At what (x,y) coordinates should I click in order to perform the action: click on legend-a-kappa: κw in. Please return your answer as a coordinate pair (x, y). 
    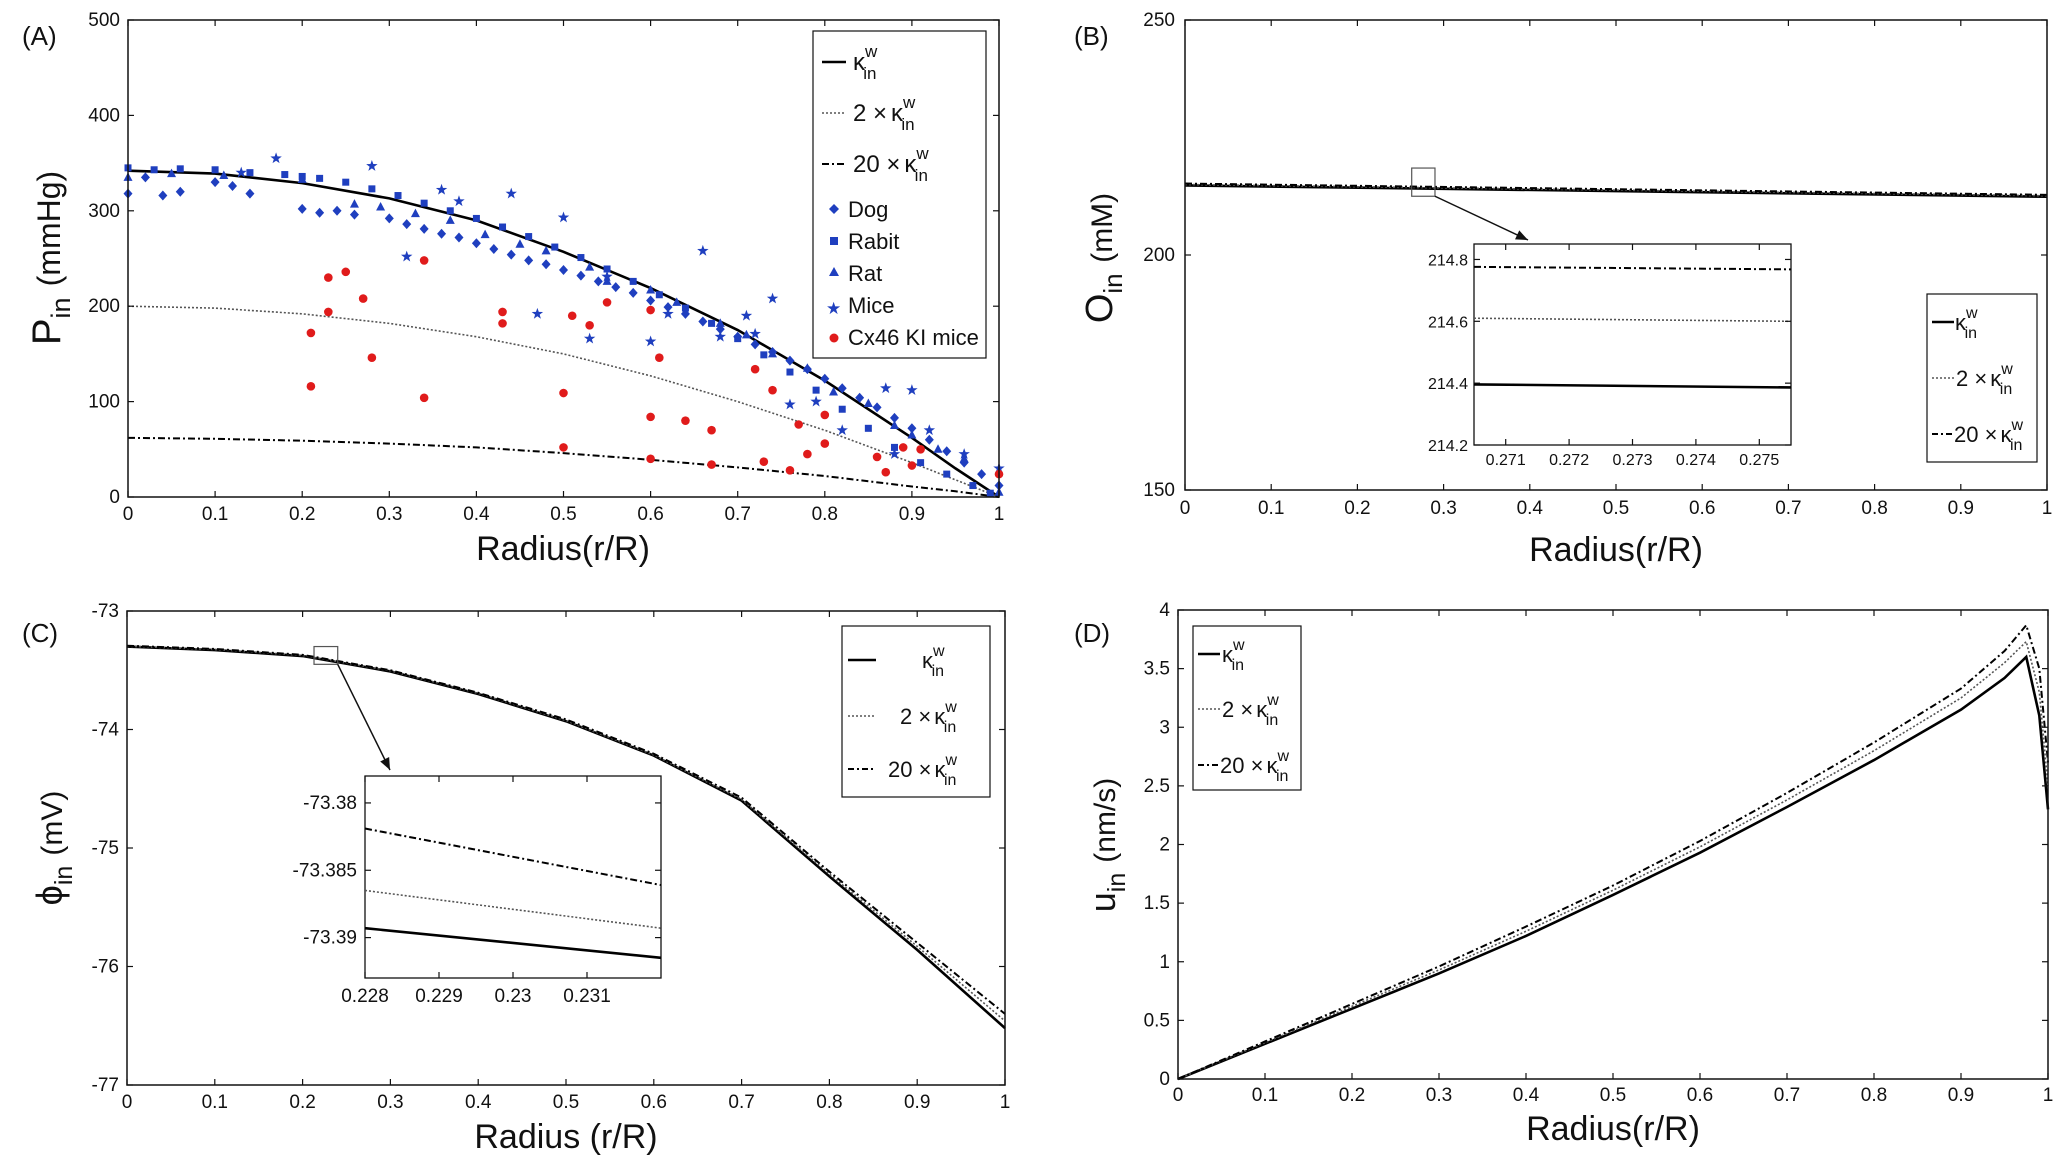
    Looking at the image, I should click on (850, 62).